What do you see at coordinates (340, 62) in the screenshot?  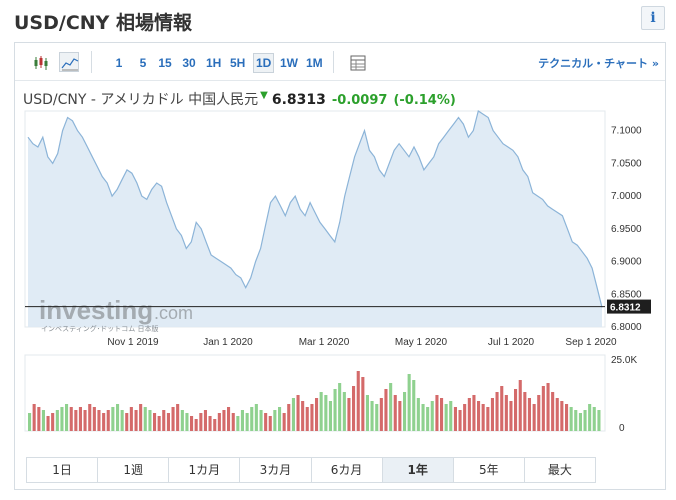 I see `chart-toolbar: 1 5 15 30 1H 5H 1D 1W 1M テクニカル・チャート »` at bounding box center [340, 62].